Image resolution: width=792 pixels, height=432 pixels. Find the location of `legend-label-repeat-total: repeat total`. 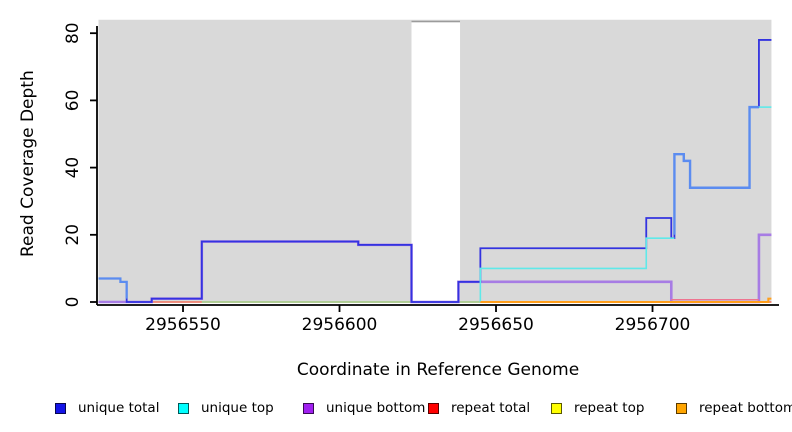

legend-label-repeat-total: repeat total is located at coordinates (491, 408).